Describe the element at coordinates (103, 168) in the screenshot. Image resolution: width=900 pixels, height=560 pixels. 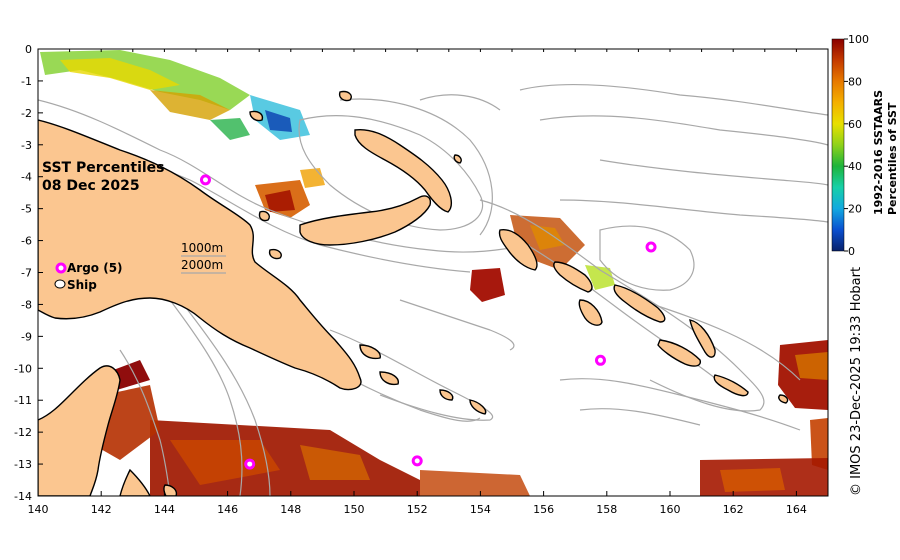
I see `map-title-line1: SST Percentiles` at that location.